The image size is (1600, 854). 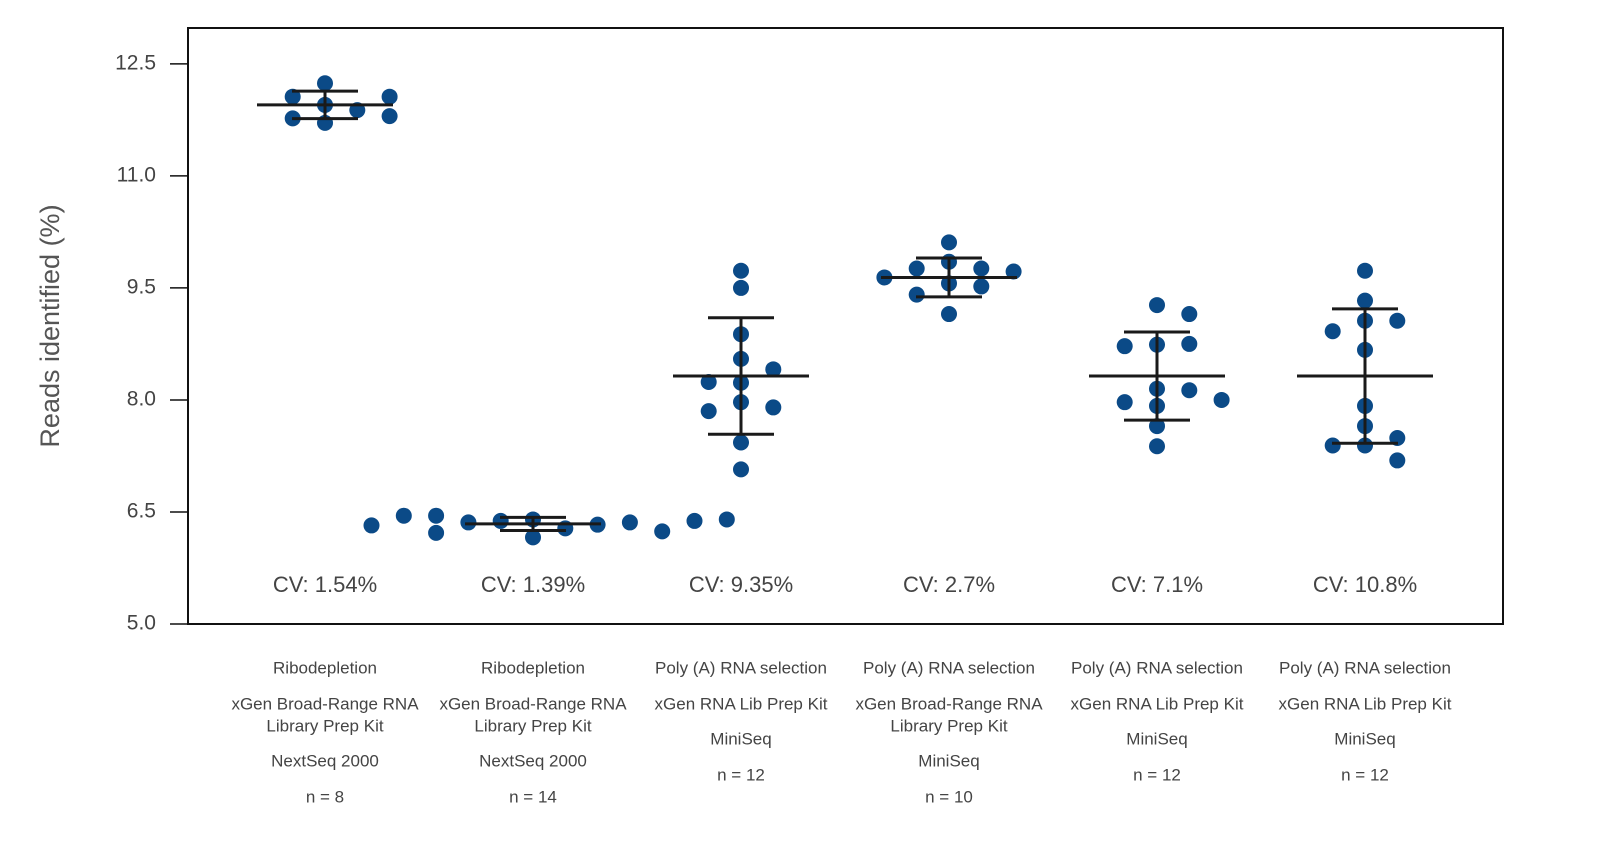 I want to click on cv-label: CV: 9.35%, so click(x=741, y=584).